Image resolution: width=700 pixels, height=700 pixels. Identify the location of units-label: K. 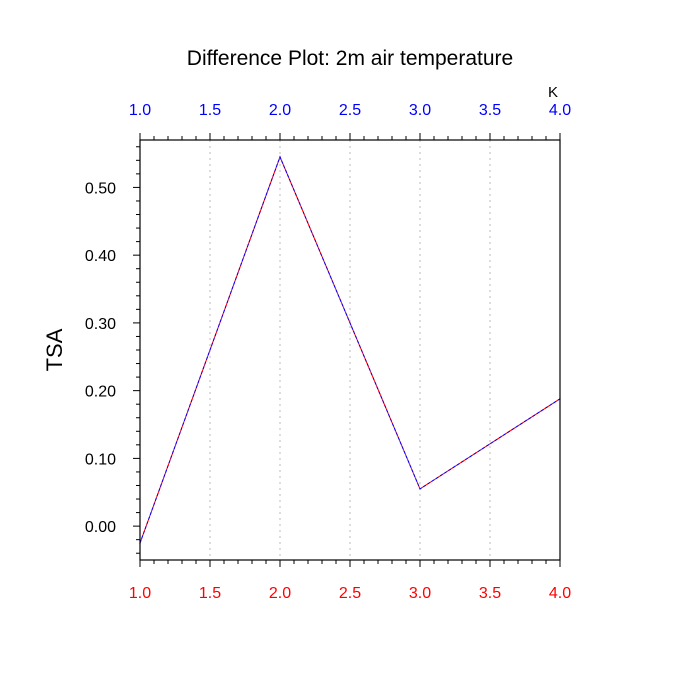
(553, 92).